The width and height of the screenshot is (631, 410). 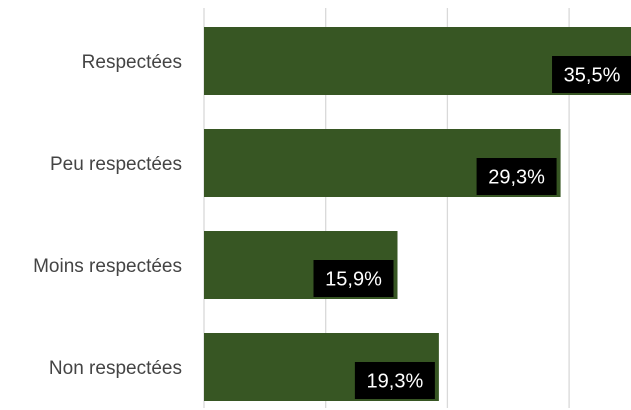 What do you see at coordinates (115, 368) in the screenshot?
I see `category-label-3: Non respectées` at bounding box center [115, 368].